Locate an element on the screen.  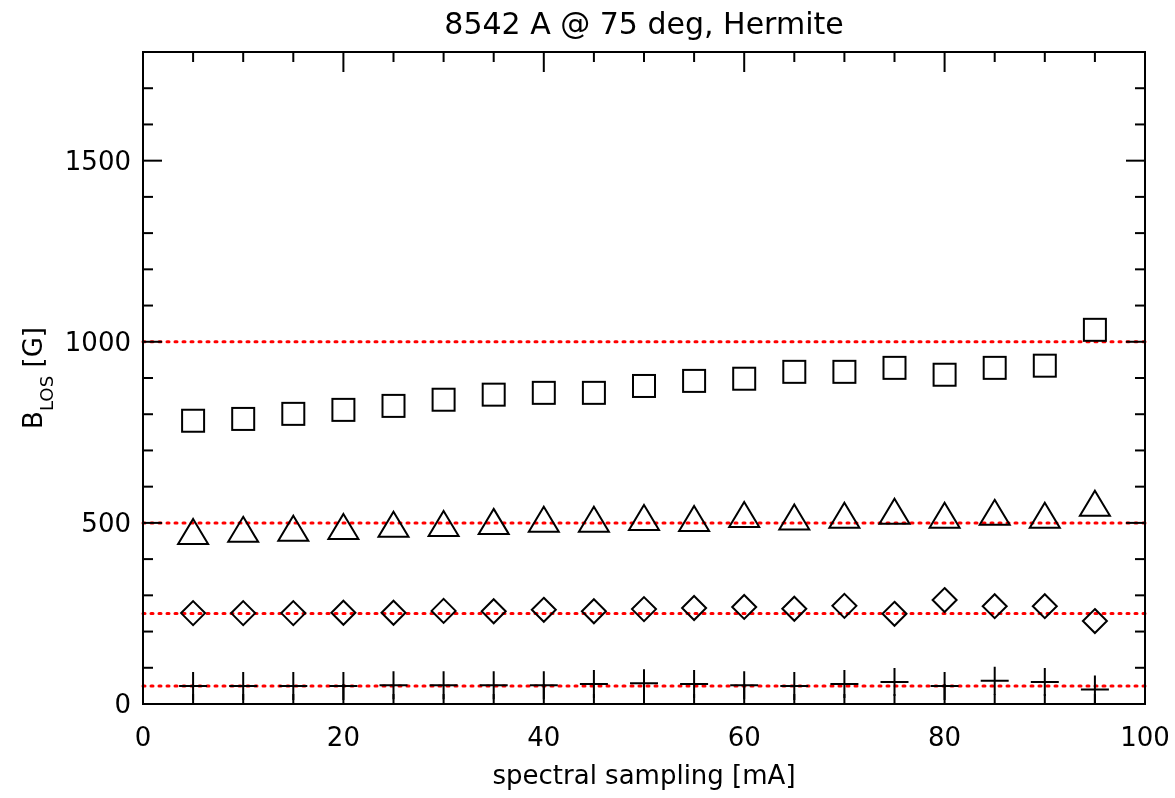
y-tick-label: 500 is located at coordinates (106, 522).